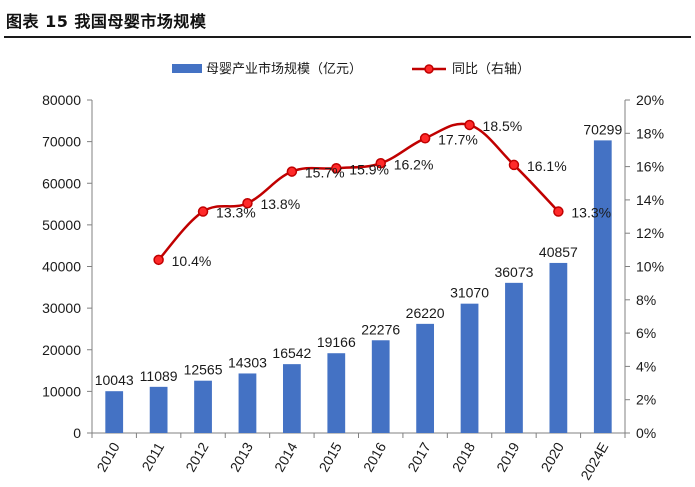  Describe the element at coordinates (192, 261) in the screenshot. I see `line-value-label: 10.4%` at that location.